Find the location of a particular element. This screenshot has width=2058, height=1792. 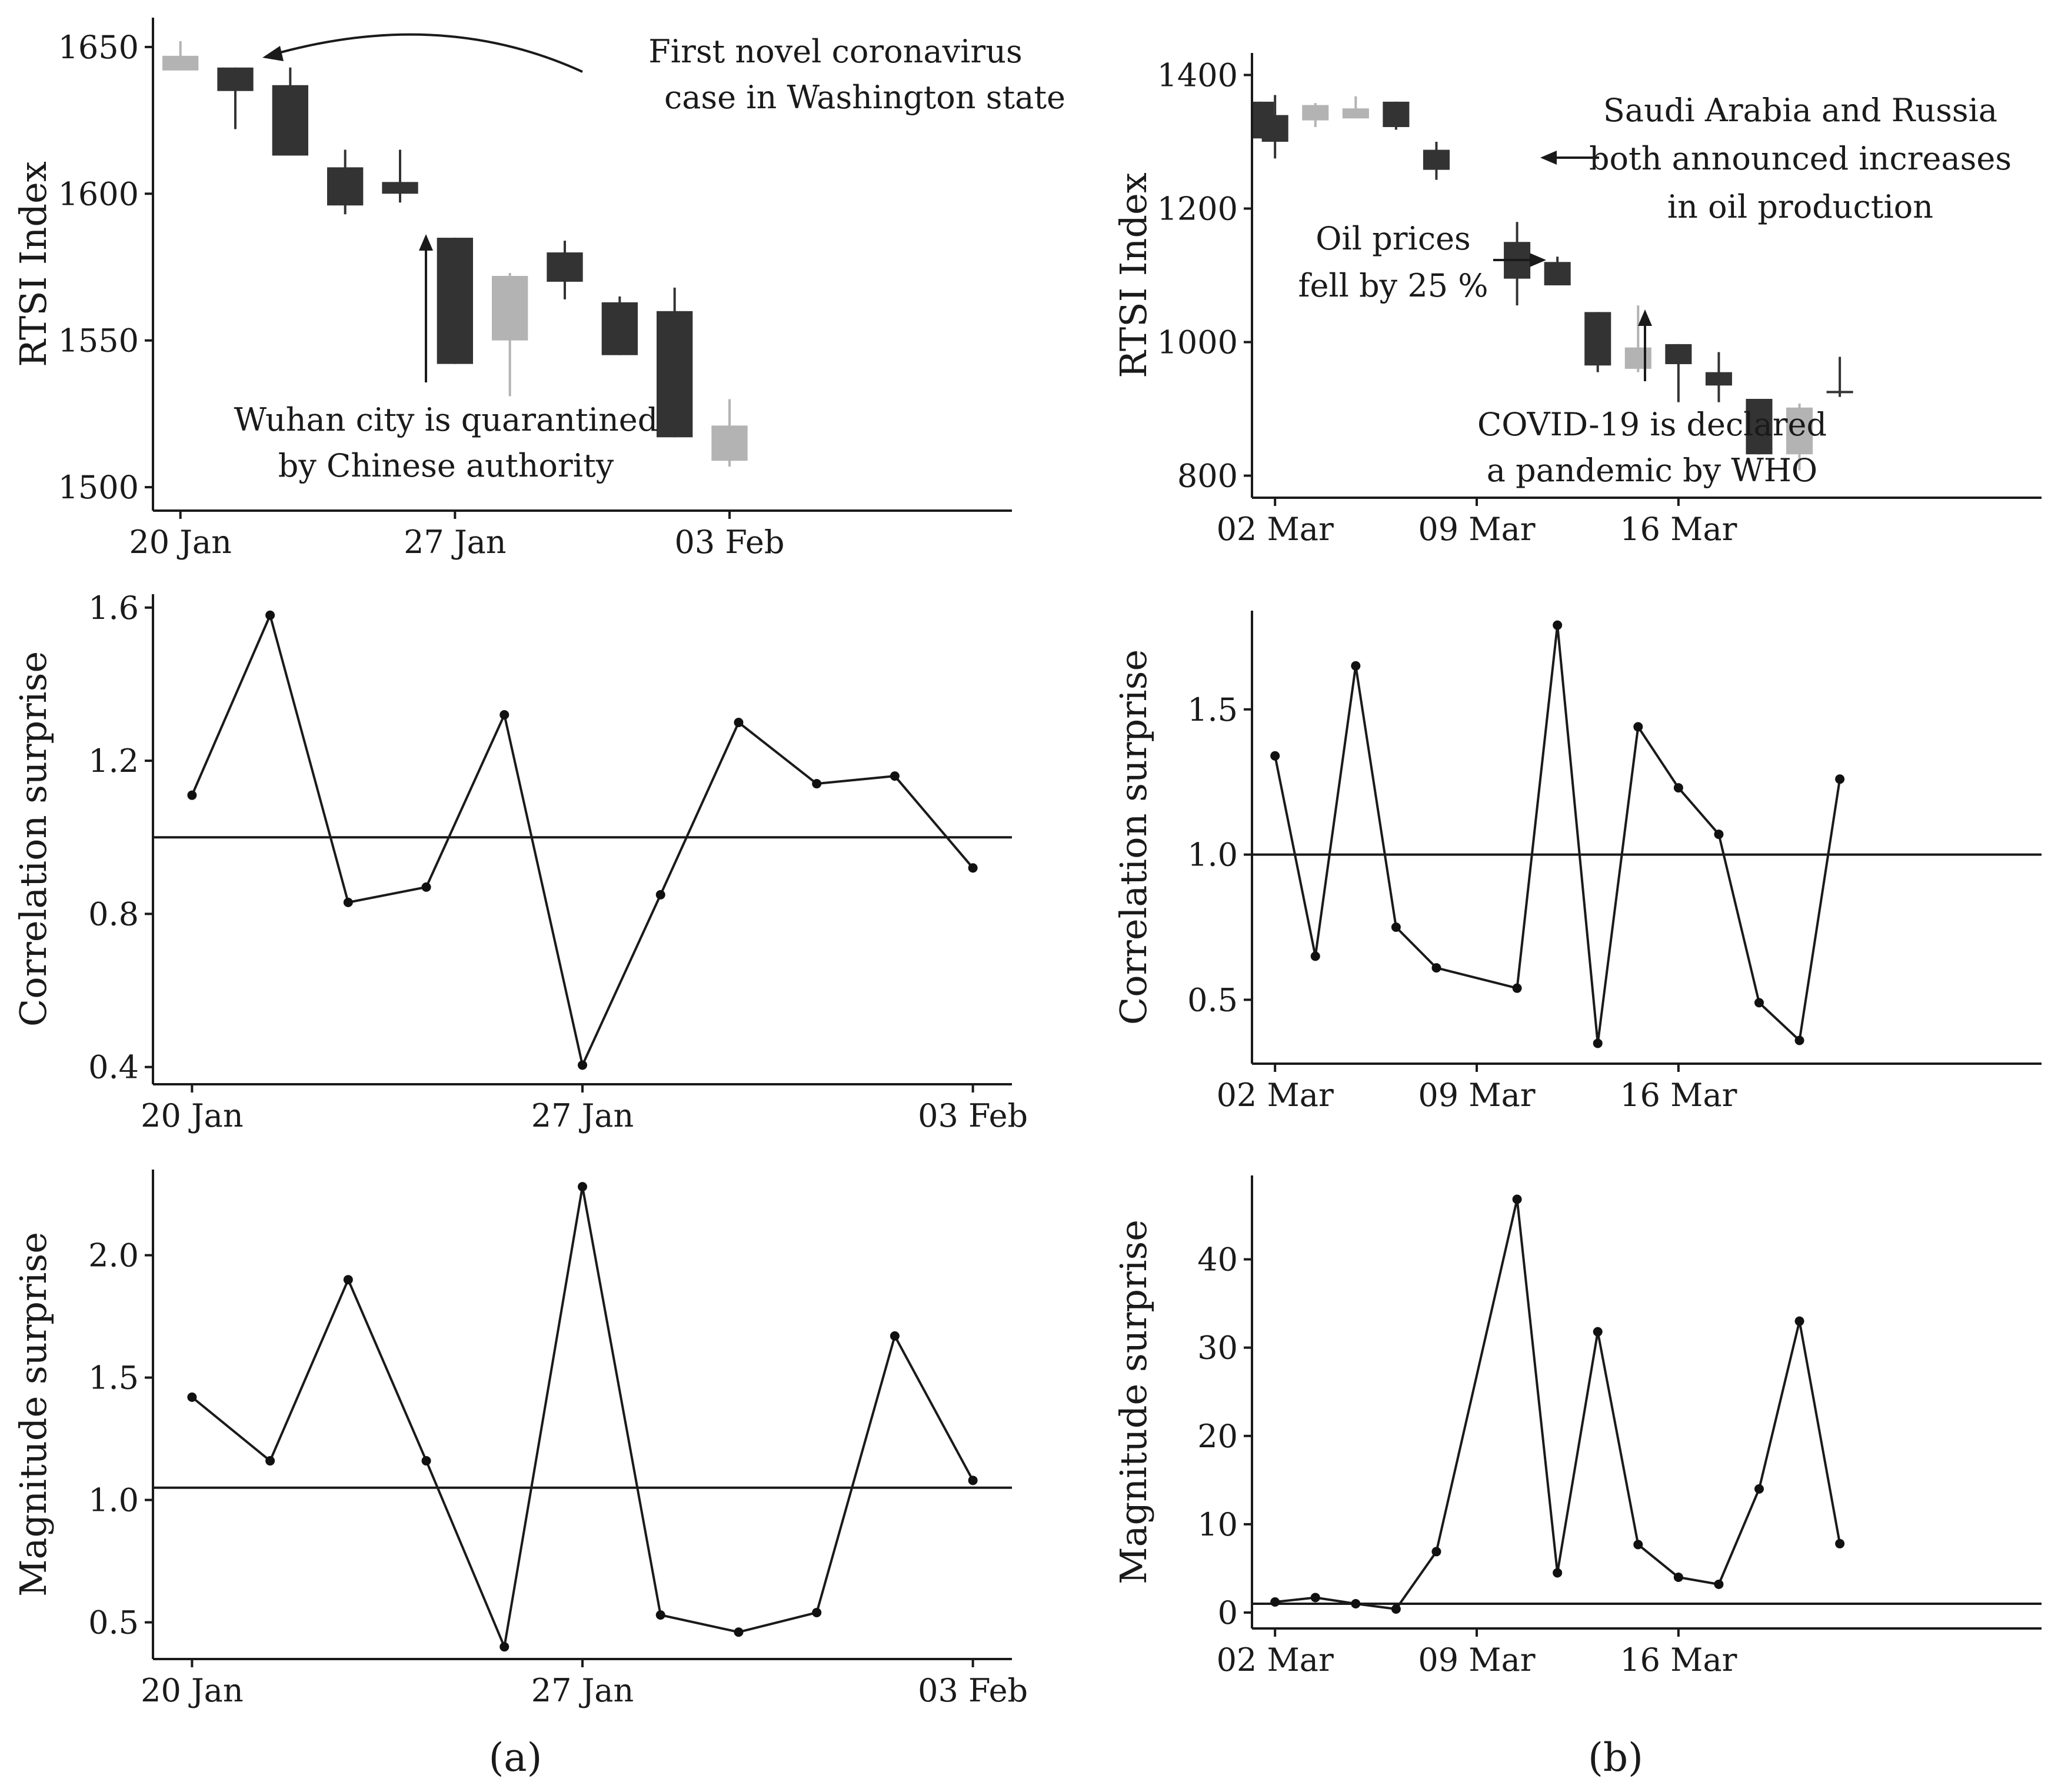

y-tick-label: 1550 is located at coordinates (99, 341).